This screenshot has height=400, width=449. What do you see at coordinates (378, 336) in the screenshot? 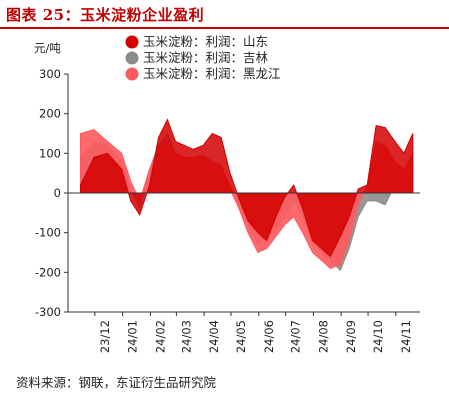
I see `x-tick-label: 24/10` at bounding box center [378, 336].